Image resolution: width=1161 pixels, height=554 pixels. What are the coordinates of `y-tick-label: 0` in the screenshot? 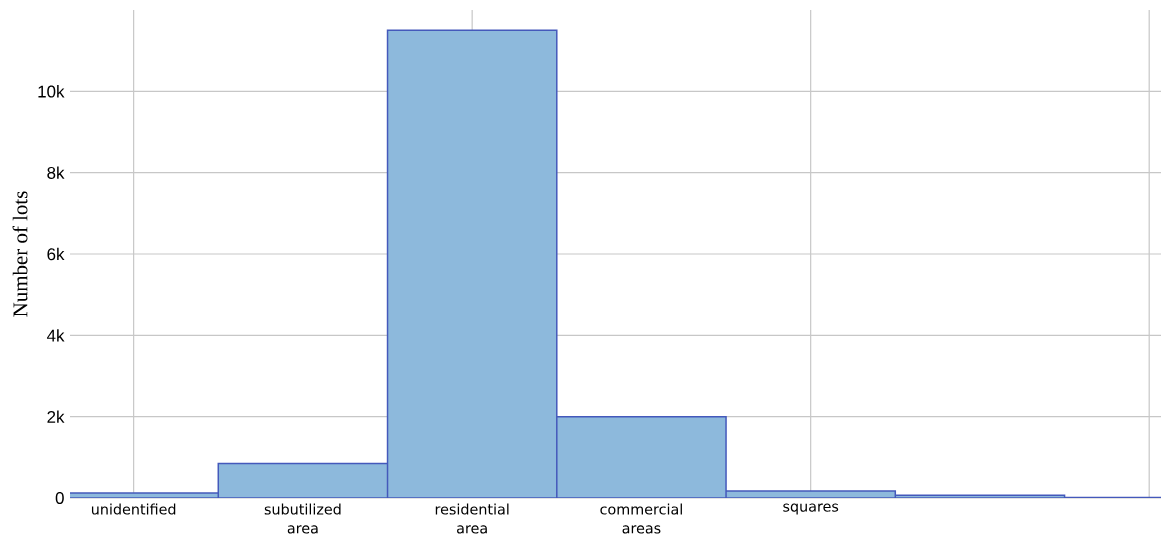 It's located at (59, 498).